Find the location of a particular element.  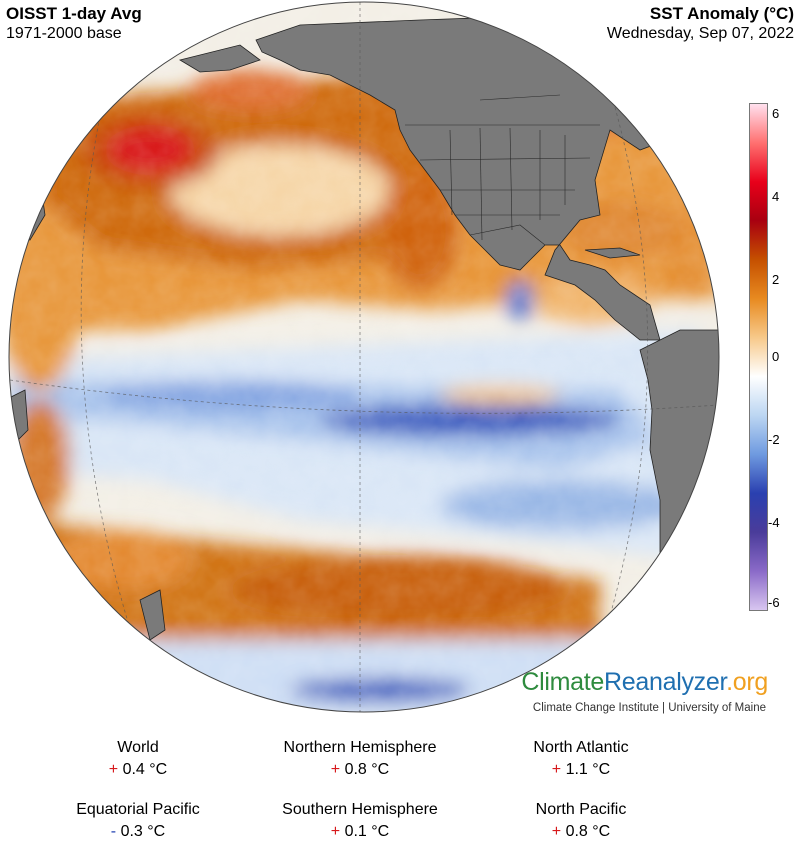

variable-title-block: SST Anomaly (°C) Wednesday, Sep 07, 2022 is located at coordinates (700, 24).